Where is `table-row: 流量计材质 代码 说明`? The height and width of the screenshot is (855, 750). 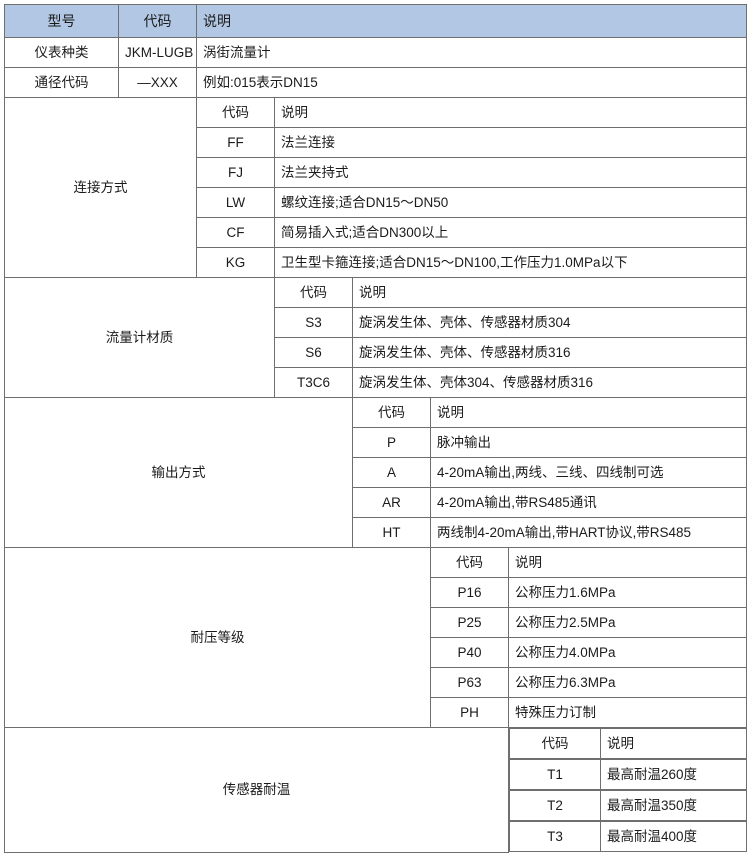 table-row: 流量计材质 代码 说明 is located at coordinates (376, 337).